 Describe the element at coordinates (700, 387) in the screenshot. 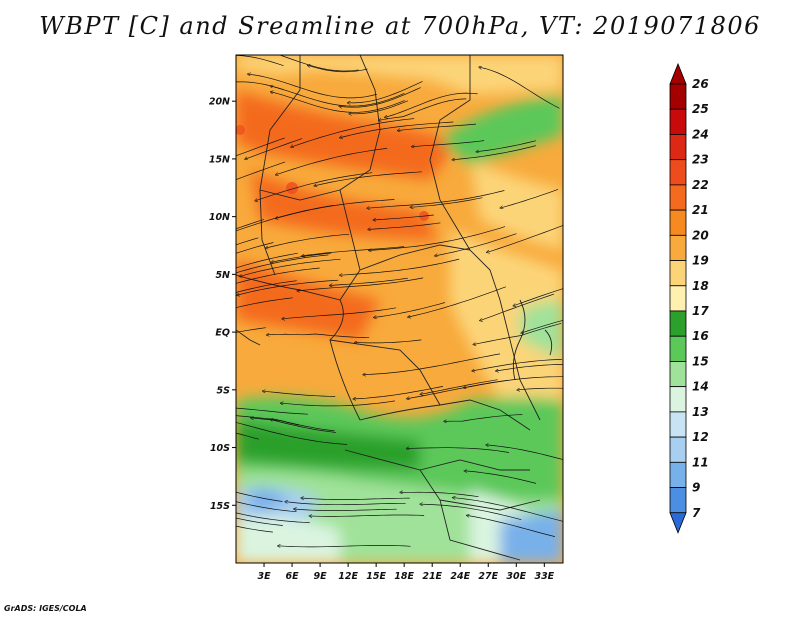

I see `colorbar-label: 14` at that location.